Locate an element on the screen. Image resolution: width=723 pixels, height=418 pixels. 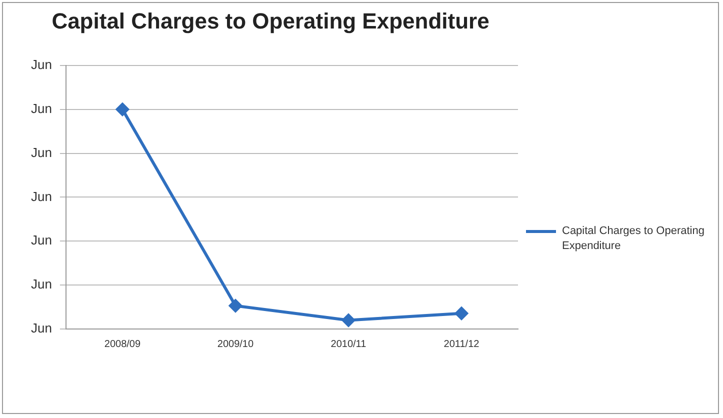
x-tick-label: 2008/09 is located at coordinates (122, 344).